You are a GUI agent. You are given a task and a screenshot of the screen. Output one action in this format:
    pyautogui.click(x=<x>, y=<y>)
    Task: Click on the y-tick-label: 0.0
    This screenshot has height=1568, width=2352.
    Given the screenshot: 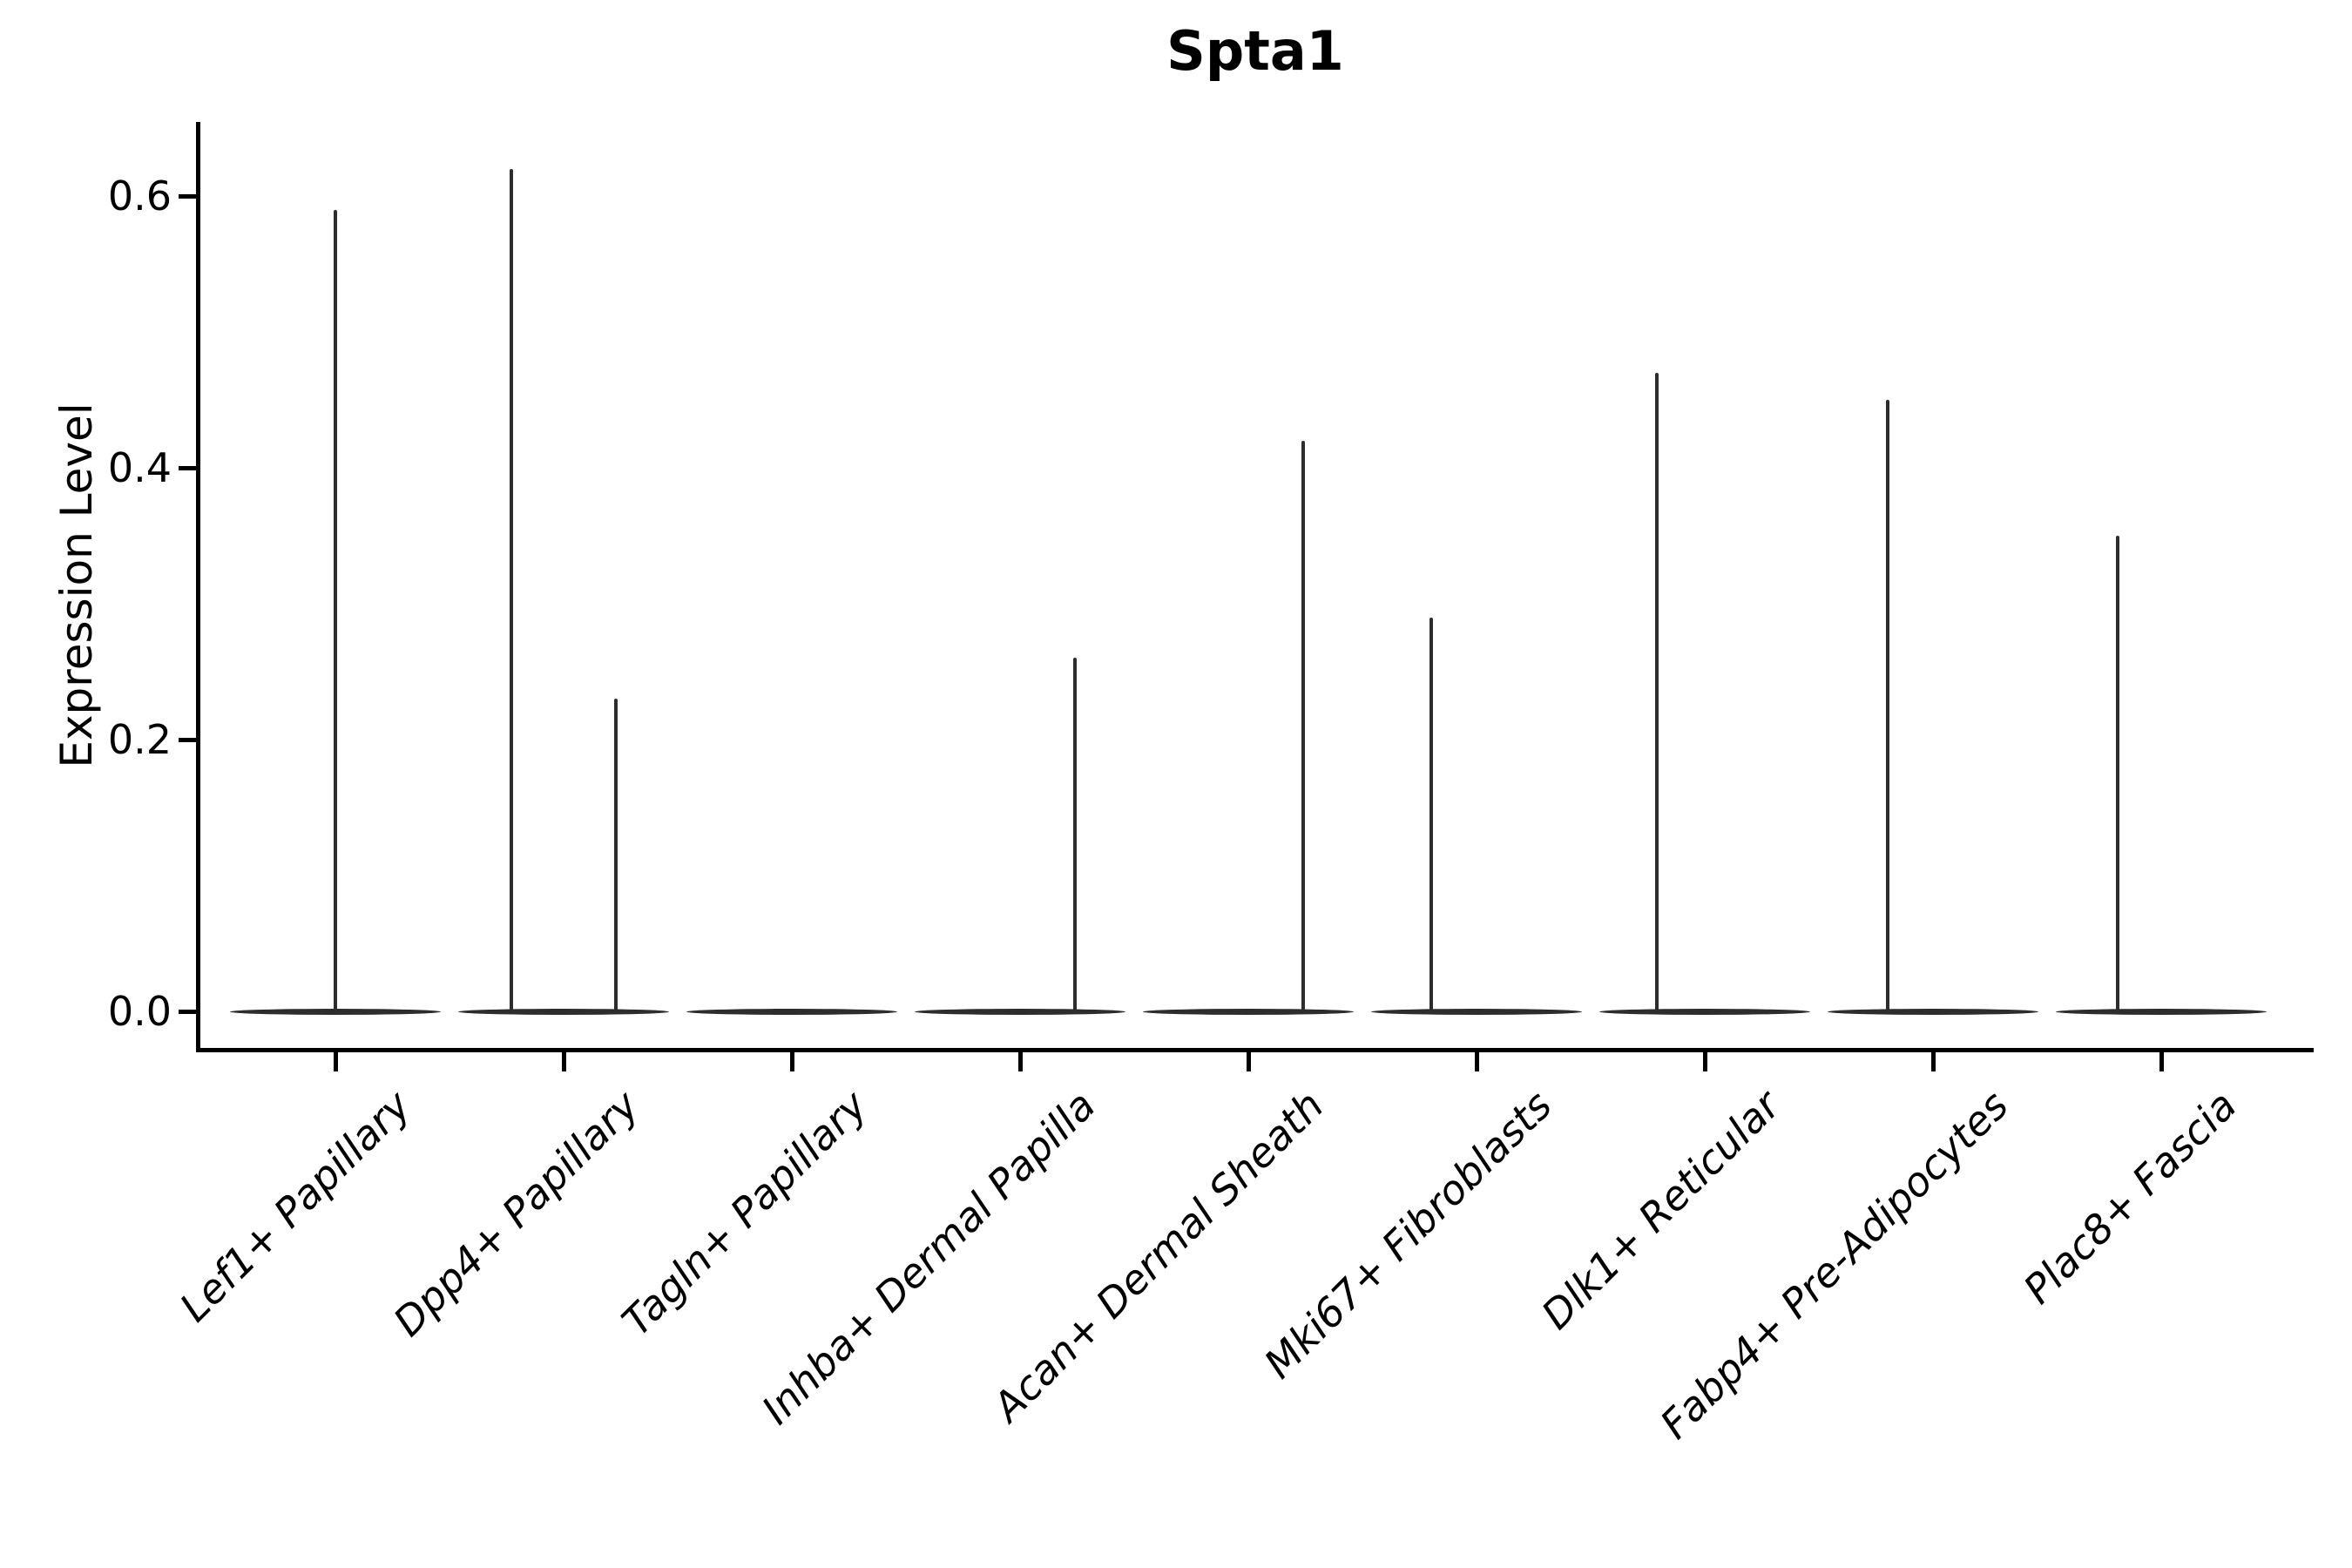 What is the action you would take?
    pyautogui.click(x=139, y=1012)
    